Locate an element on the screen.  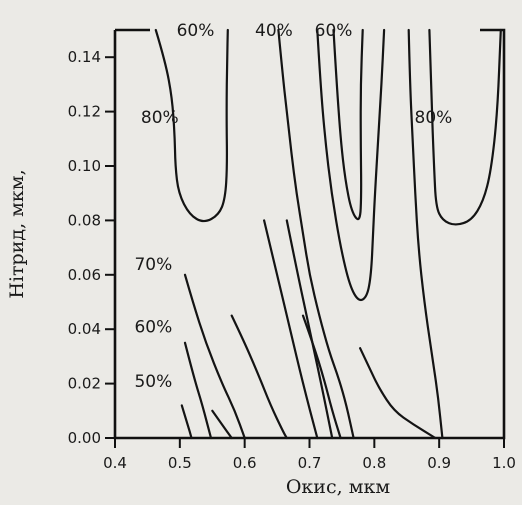
x-tick-label: 0.4 is located at coordinates (115, 463).